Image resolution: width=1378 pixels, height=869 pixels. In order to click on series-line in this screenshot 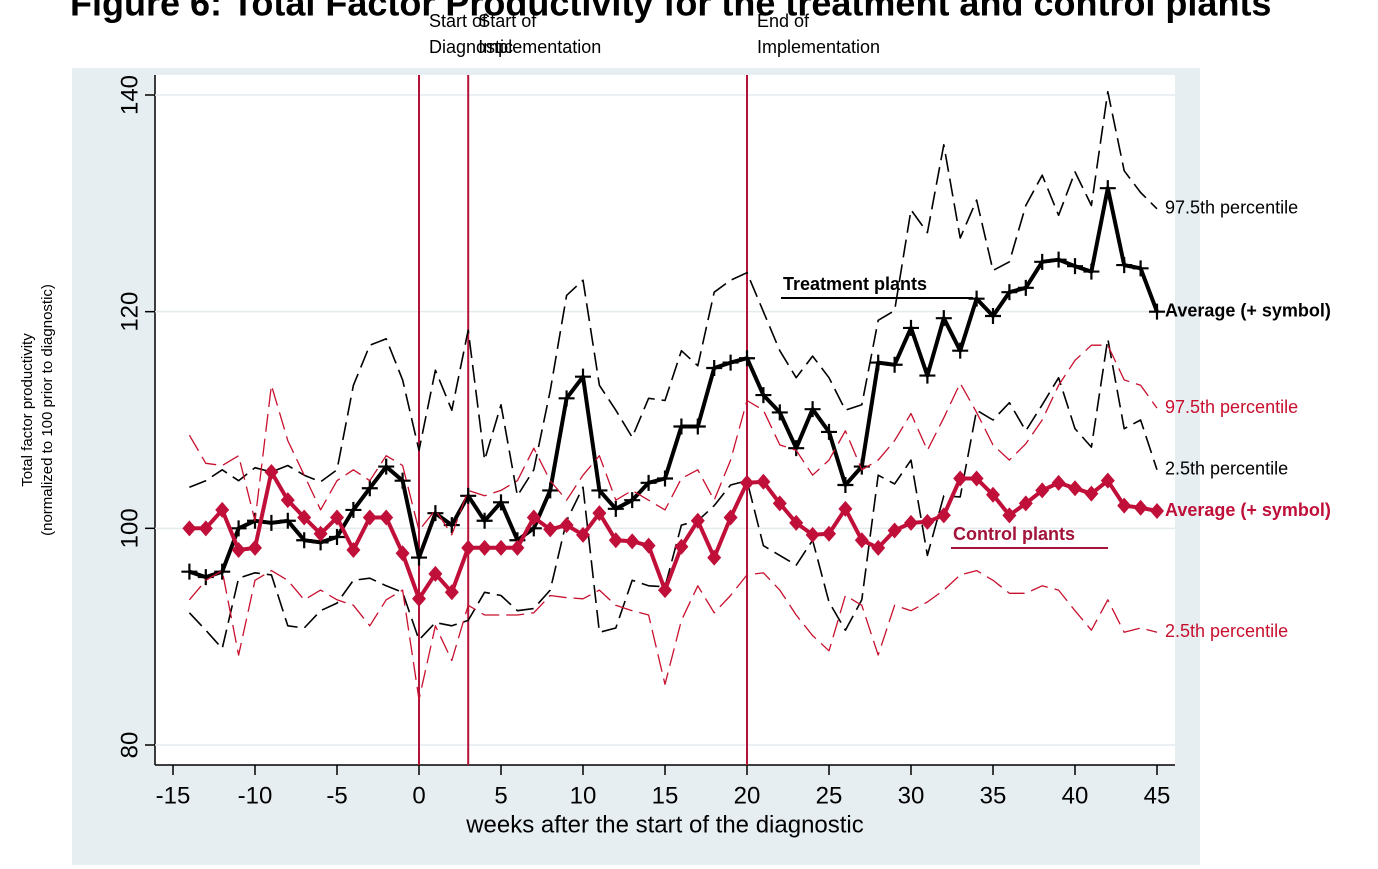, I will do `click(673, 635)`.